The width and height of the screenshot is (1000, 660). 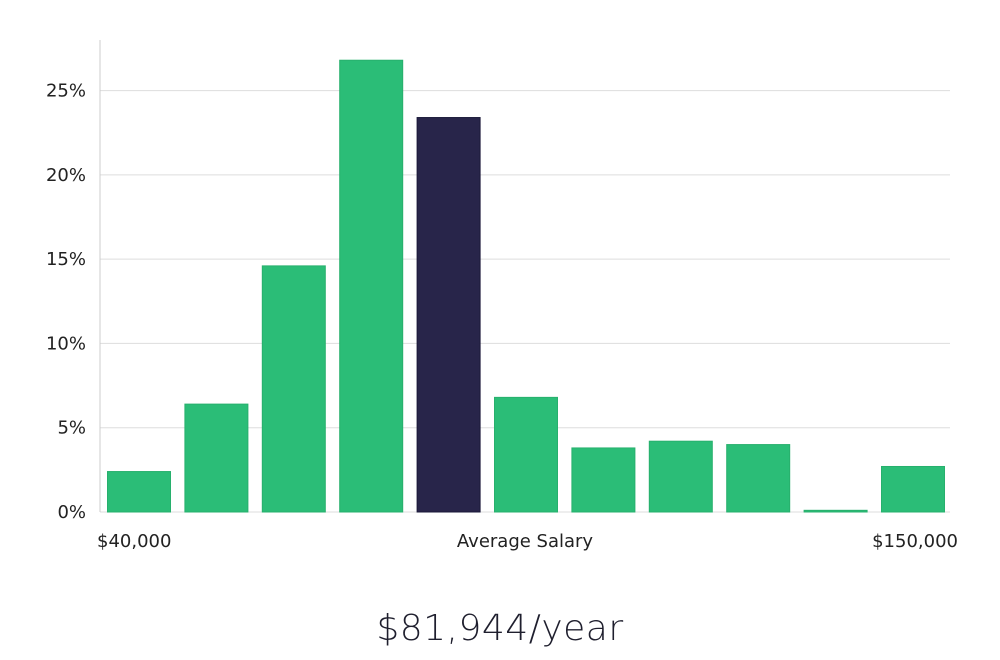 What do you see at coordinates (134, 541) in the screenshot?
I see `x-label-left: $40,000` at bounding box center [134, 541].